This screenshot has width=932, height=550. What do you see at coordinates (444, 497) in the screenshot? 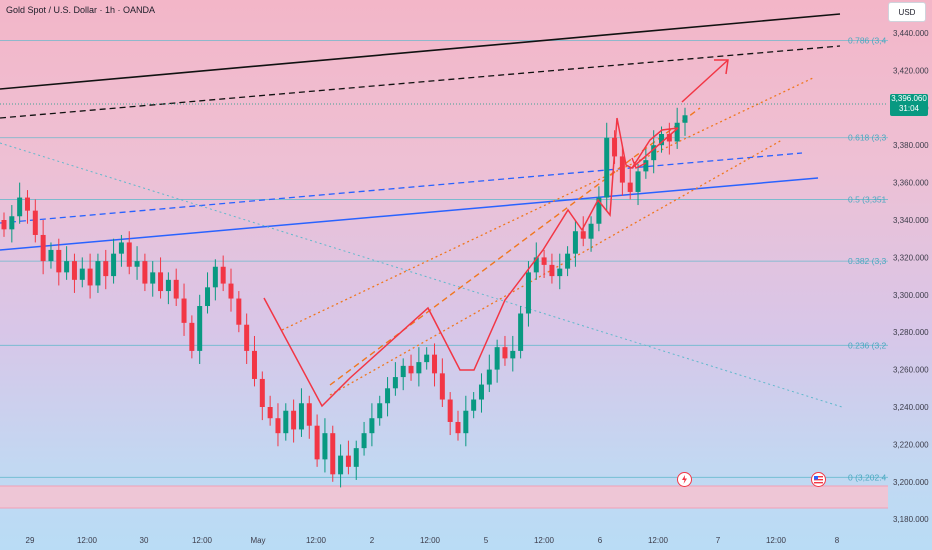
I see `session-band` at bounding box center [444, 497].